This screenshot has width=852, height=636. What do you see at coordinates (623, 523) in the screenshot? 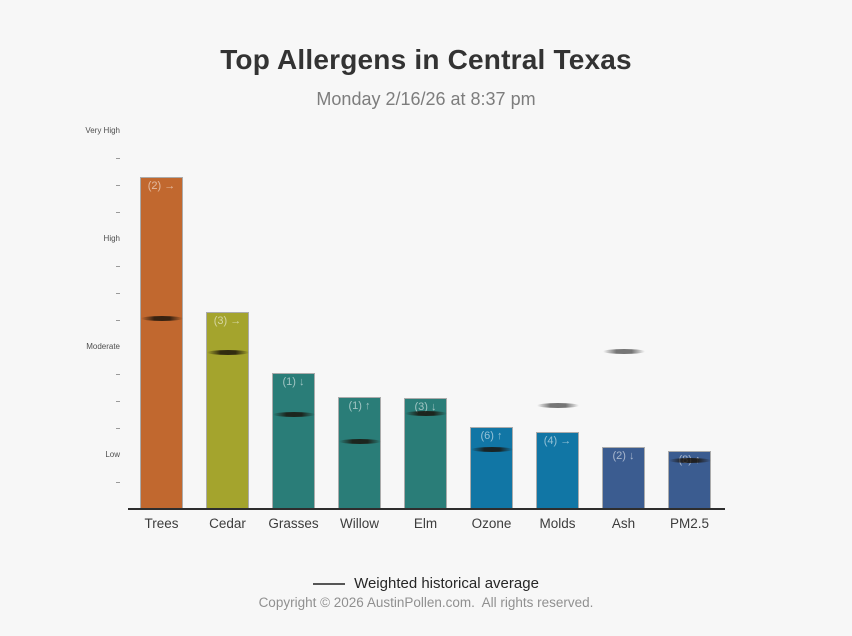
I see `x-axis-label: Ash` at bounding box center [623, 523].